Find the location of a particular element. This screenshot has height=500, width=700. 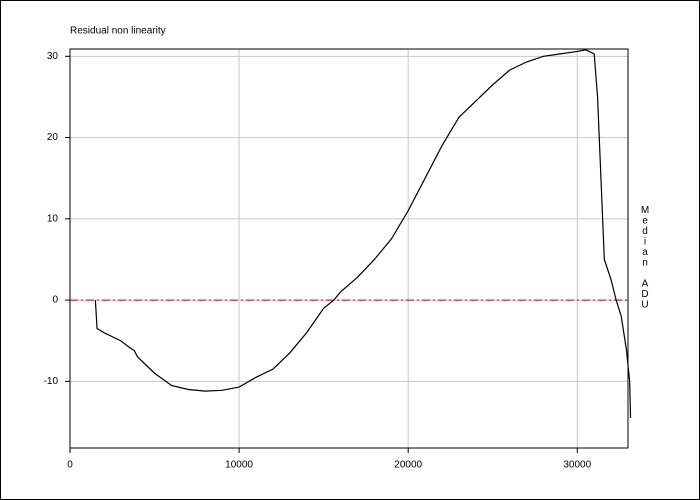

y-tick-label: -10 is located at coordinates (51, 381).